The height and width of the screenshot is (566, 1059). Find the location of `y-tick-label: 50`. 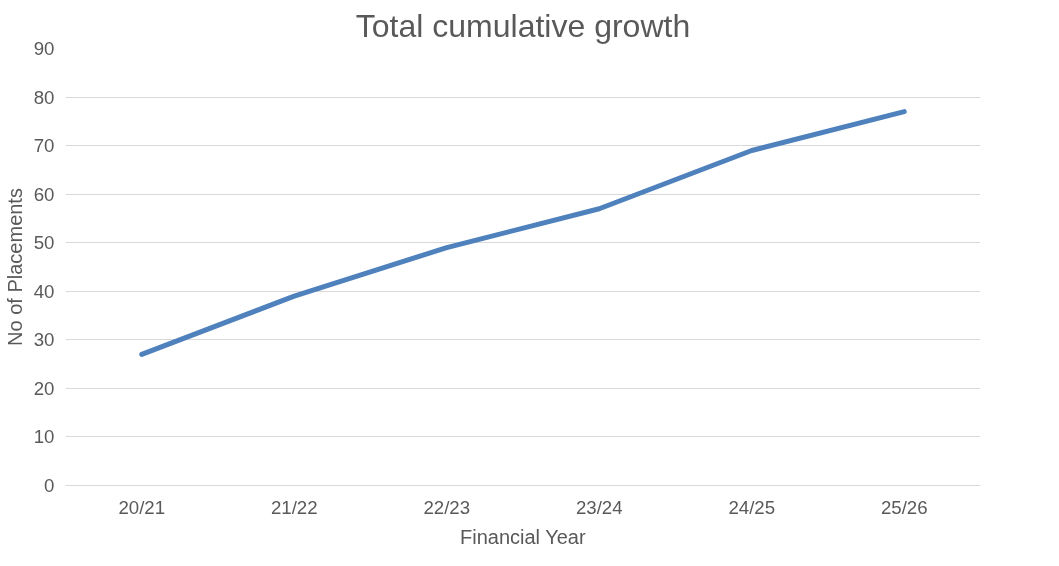

y-tick-label: 50 is located at coordinates (44, 243).